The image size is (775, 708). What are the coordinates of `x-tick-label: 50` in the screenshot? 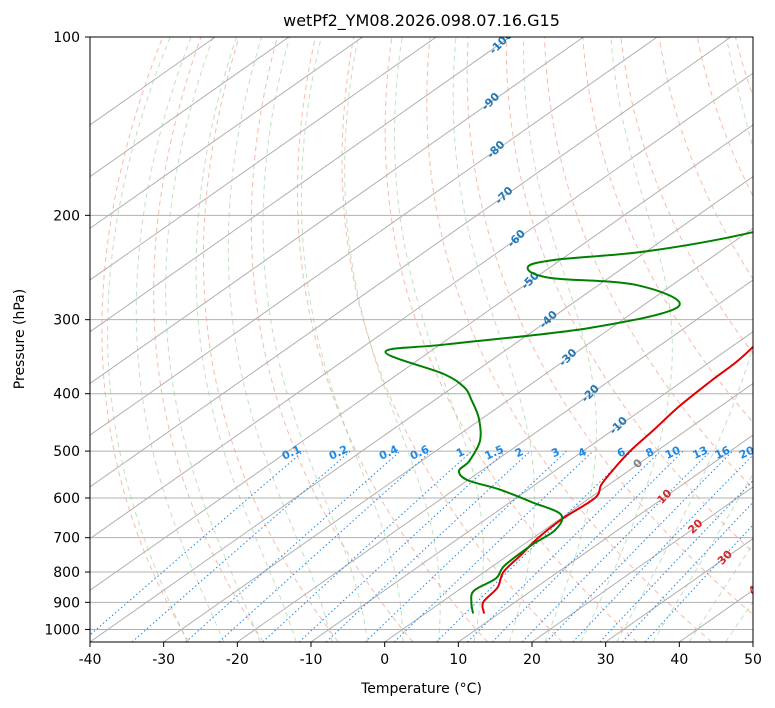 It's located at (753, 660).